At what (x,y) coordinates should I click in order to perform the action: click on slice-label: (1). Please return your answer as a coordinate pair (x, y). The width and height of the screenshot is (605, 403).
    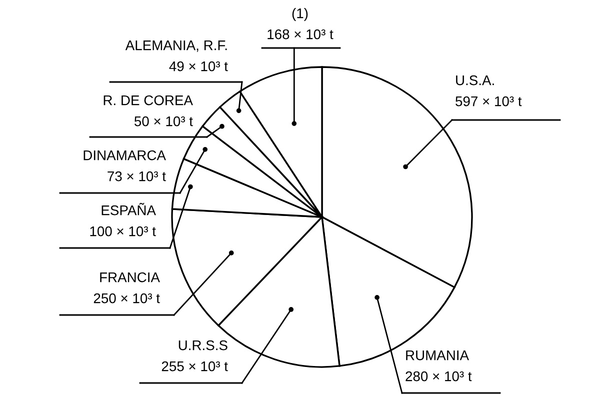
    Looking at the image, I should click on (300, 14).